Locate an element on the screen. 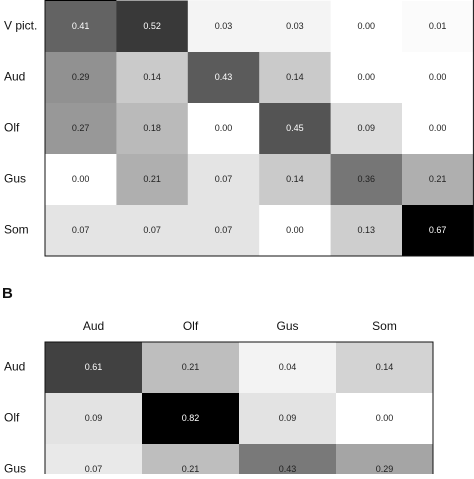 The image size is (474, 479). cell-value-label: 0.18 is located at coordinates (152, 128).